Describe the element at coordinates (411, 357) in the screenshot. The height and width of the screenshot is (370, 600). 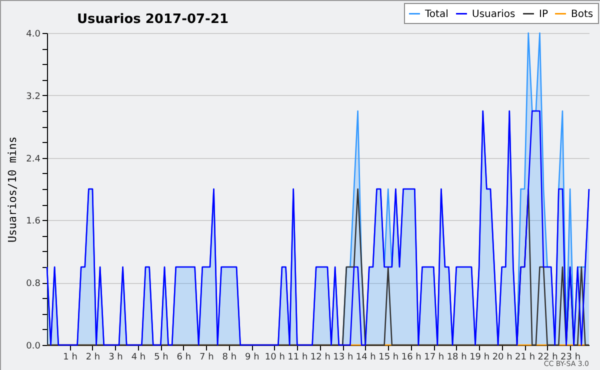
I see `x-tick-label: 16 h` at that location.